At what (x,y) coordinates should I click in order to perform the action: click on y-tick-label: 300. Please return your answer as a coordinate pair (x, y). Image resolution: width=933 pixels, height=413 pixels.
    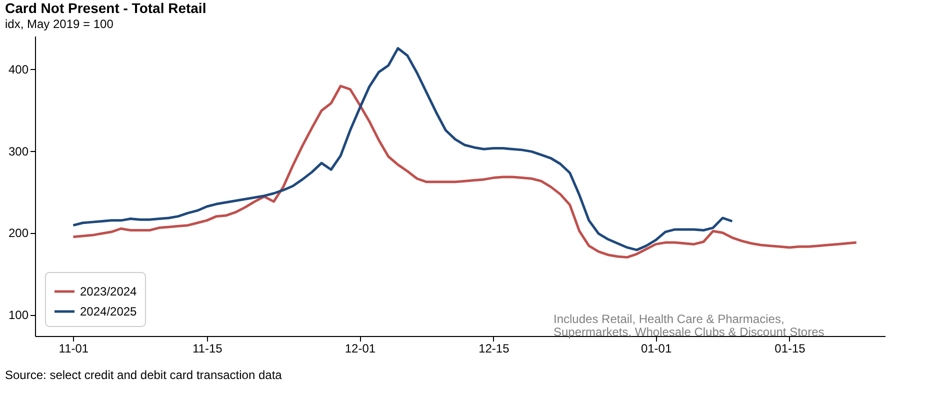
    Looking at the image, I should click on (18, 151).